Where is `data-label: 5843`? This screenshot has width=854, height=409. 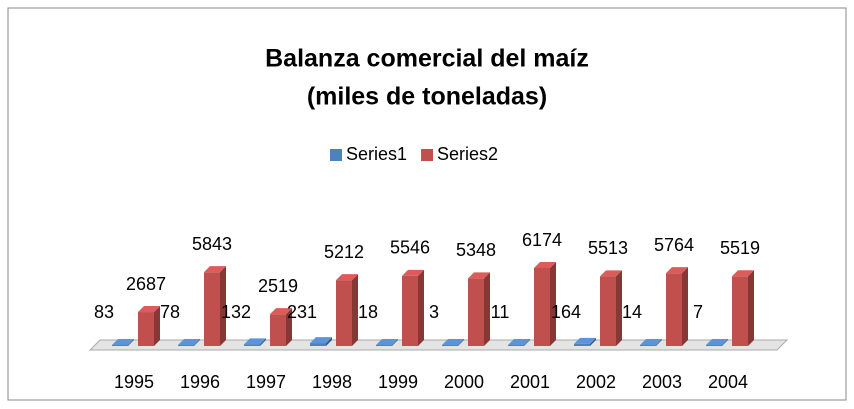
data-label: 5843 is located at coordinates (212, 244).